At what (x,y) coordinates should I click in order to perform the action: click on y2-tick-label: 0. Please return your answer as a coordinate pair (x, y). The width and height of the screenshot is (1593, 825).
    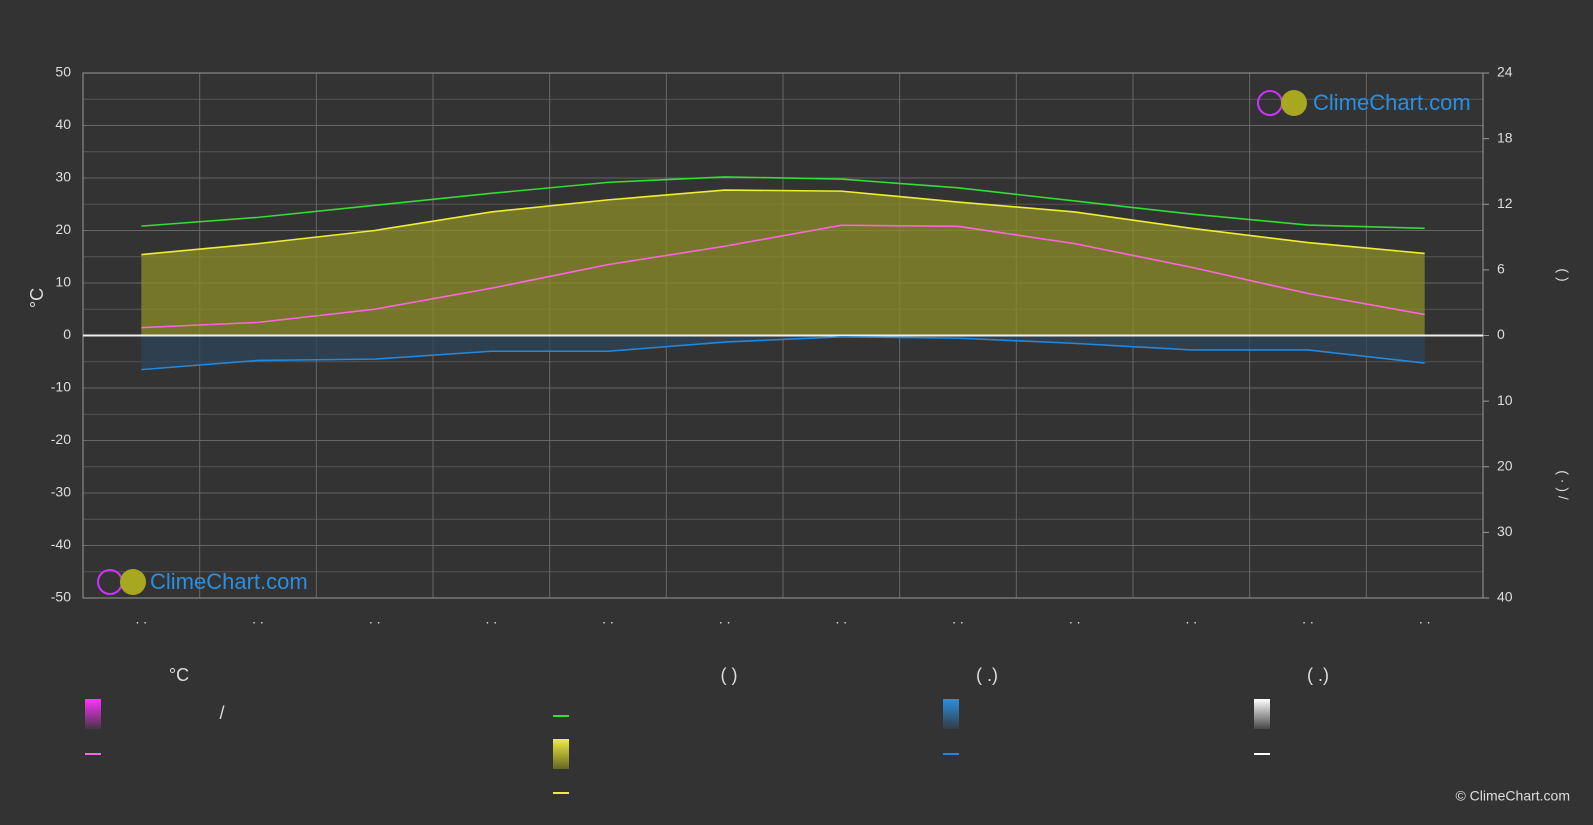
    Looking at the image, I should click on (1501, 334).